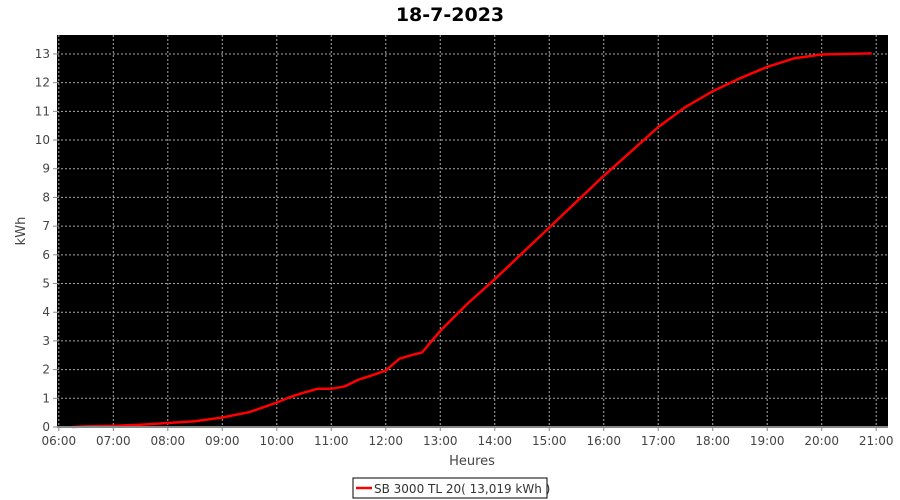 Image resolution: width=900 pixels, height=500 pixels. I want to click on y-tick-label: 11, so click(42, 111).